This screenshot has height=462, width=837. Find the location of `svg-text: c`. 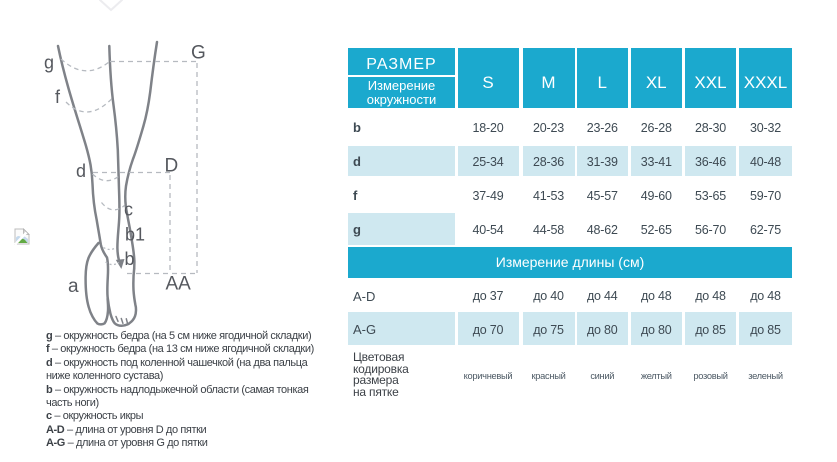

svg-text: c is located at coordinates (128, 210).